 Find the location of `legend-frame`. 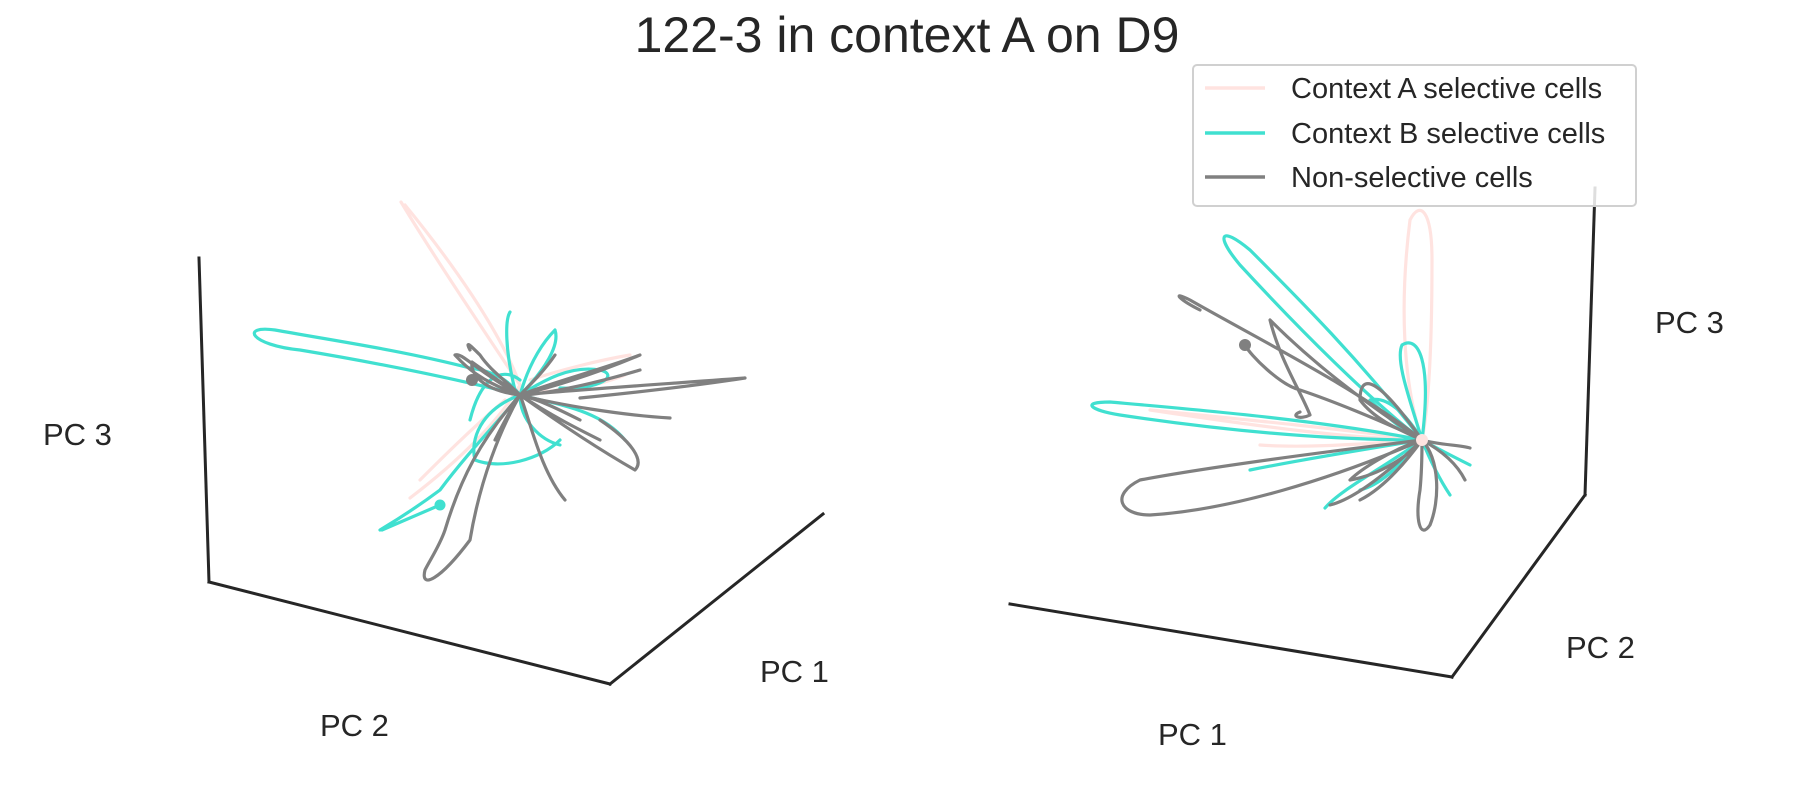

legend-frame is located at coordinates (1414, 135).